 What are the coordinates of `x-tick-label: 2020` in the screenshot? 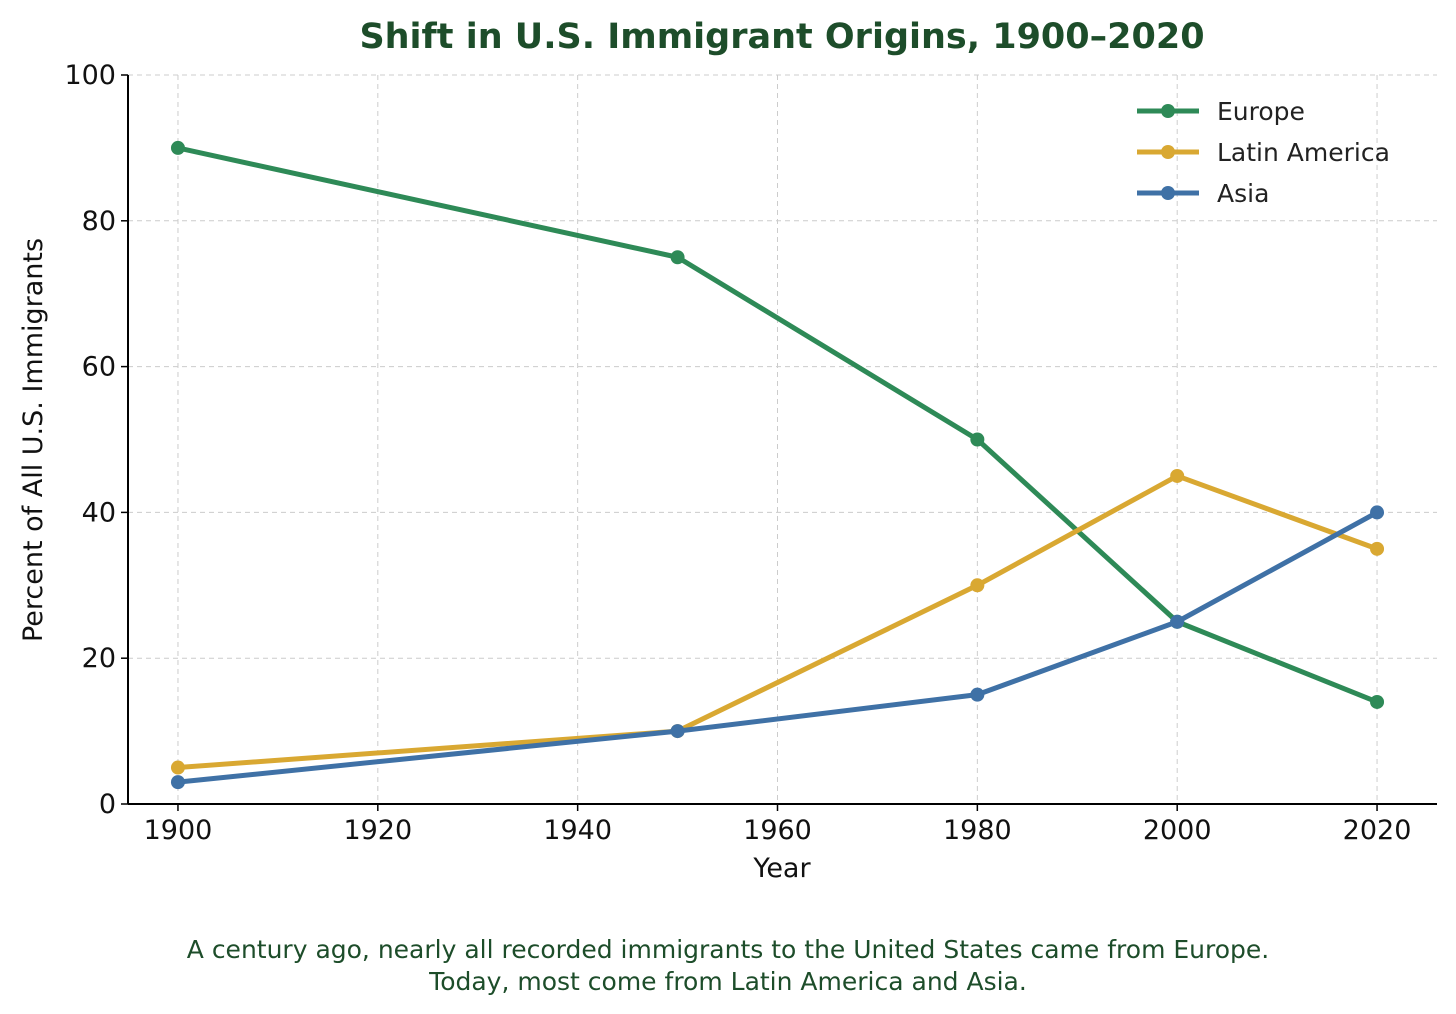 It's located at (1377, 830).